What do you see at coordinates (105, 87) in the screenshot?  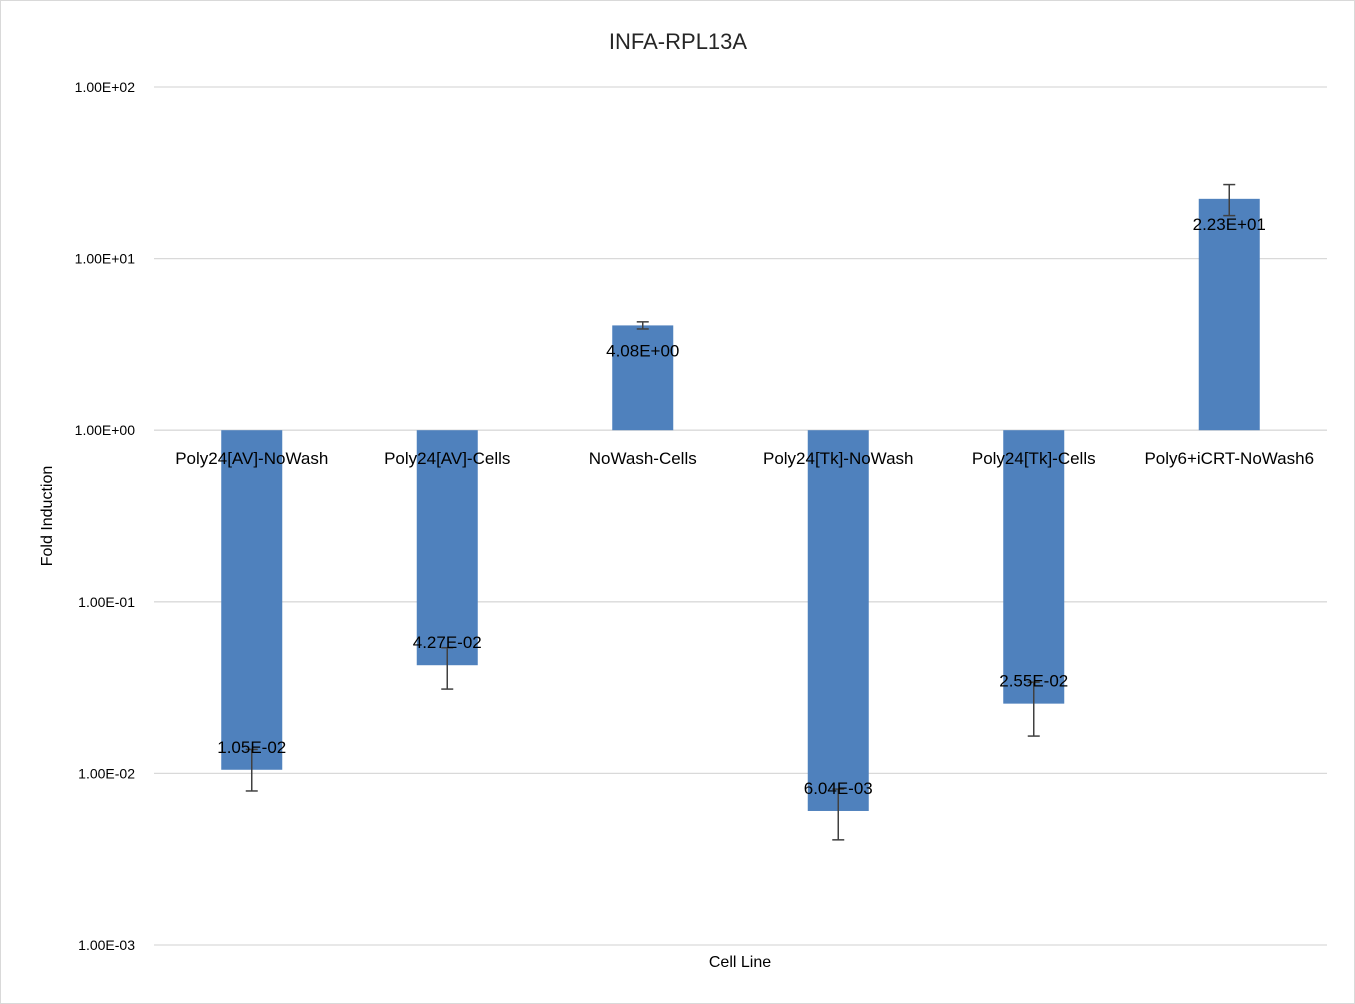 I see `y-tick-label: 1.00E+02` at bounding box center [105, 87].